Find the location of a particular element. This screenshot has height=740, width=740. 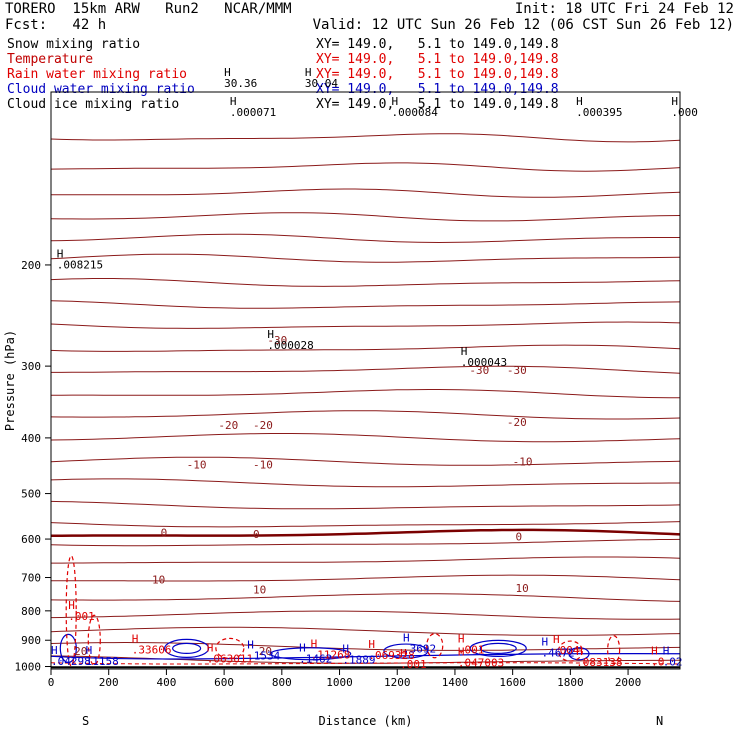

rain-max-label: .063011 is located at coordinates (230, 659).